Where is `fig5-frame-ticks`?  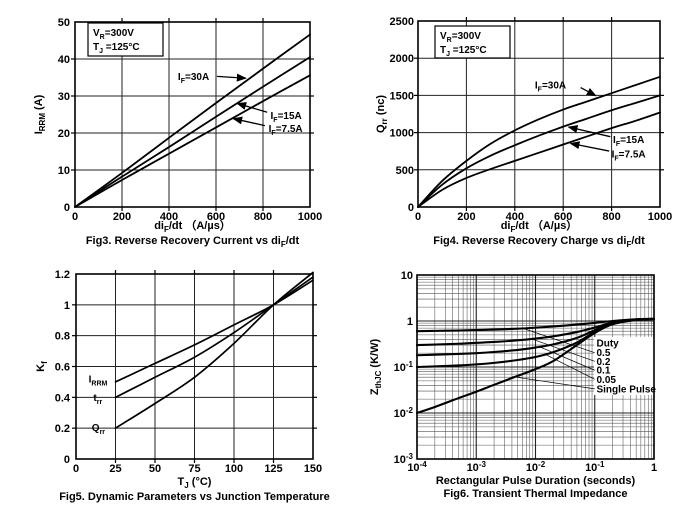 fig5-frame-ticks is located at coordinates (194, 366).